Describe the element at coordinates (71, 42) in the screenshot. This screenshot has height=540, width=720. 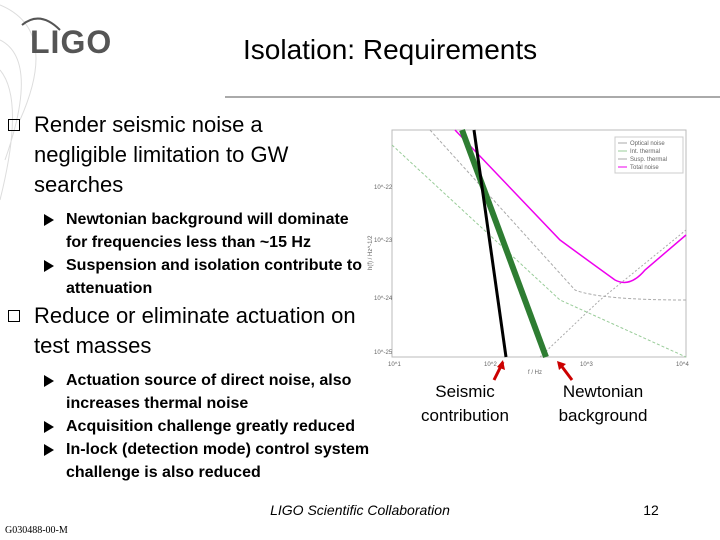
I see `logo: LIGO` at that location.